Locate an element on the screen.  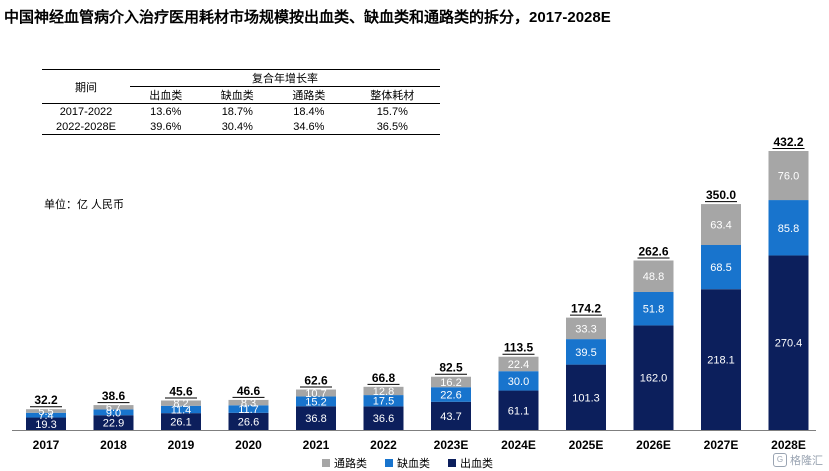
cagr-cell: 18.7% is located at coordinates (237, 111).